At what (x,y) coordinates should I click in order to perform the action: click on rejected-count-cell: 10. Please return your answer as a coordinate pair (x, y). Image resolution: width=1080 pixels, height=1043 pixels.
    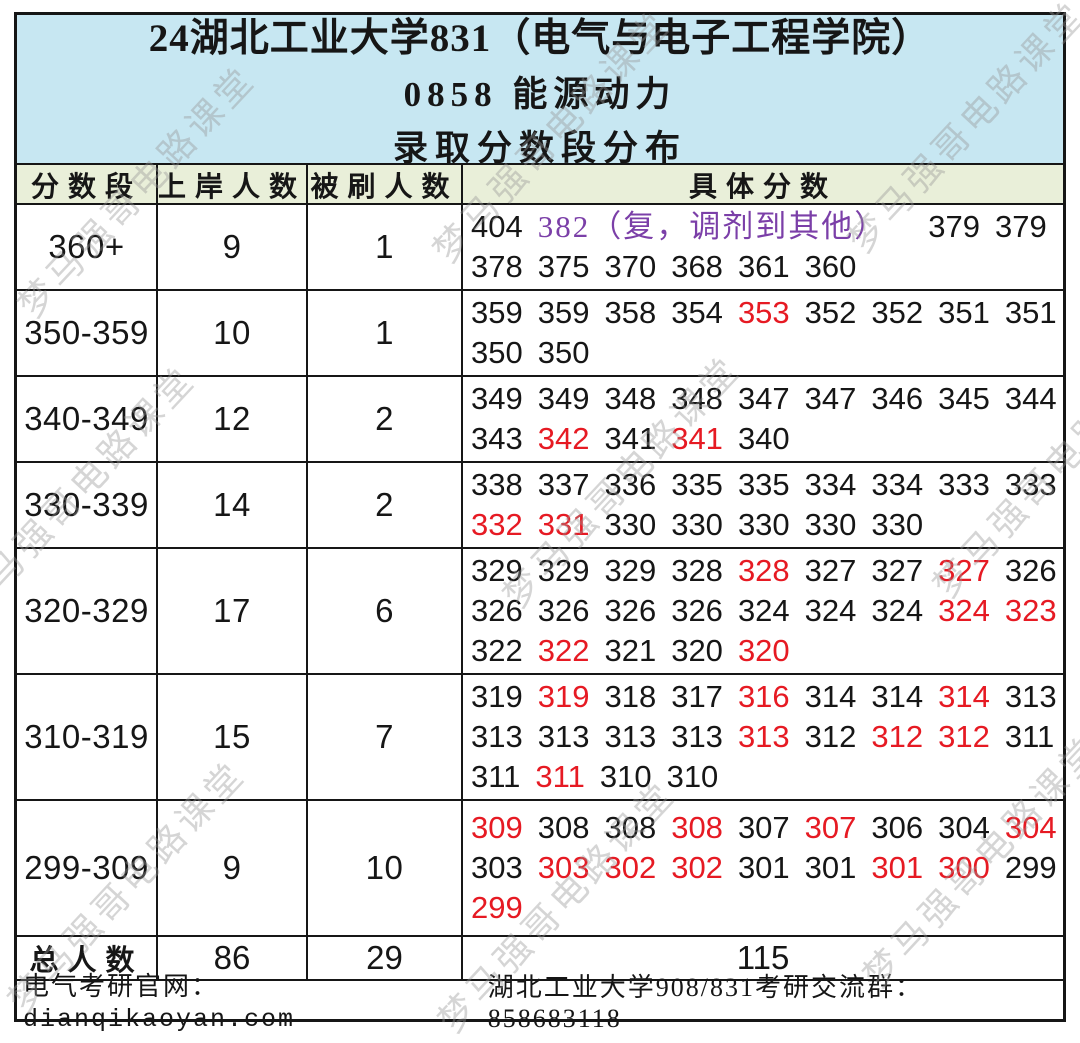
    Looking at the image, I should click on (383, 868).